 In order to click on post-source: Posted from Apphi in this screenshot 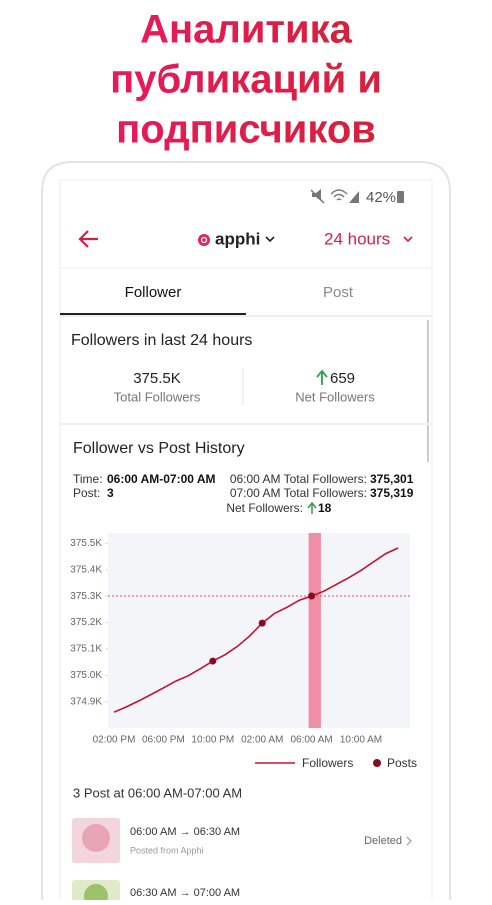, I will do `click(167, 850)`.